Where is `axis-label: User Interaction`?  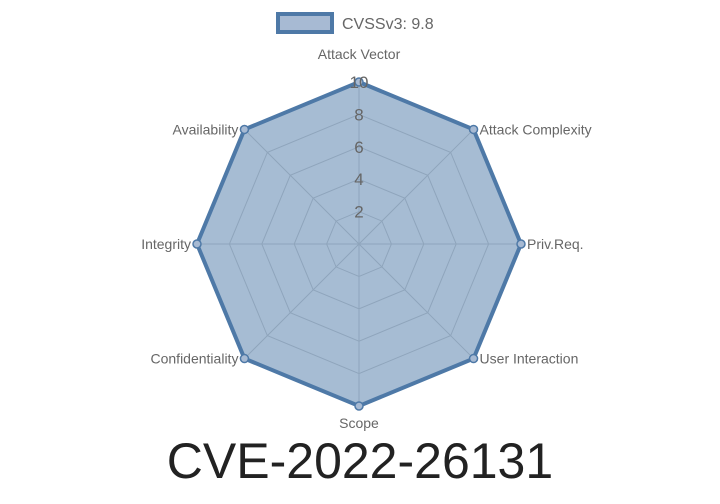 axis-label: User Interaction is located at coordinates (529, 359).